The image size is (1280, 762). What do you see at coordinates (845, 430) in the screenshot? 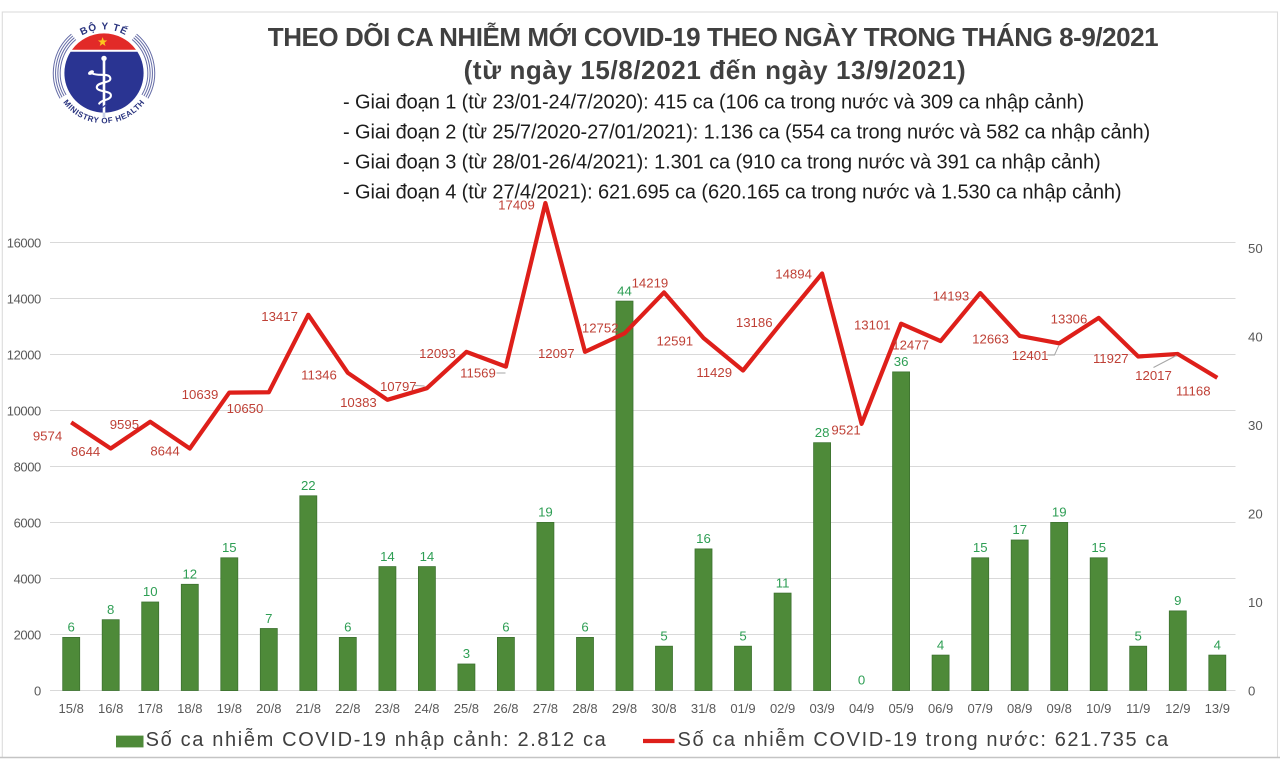
I see `svg-text: 9521` at bounding box center [845, 430].